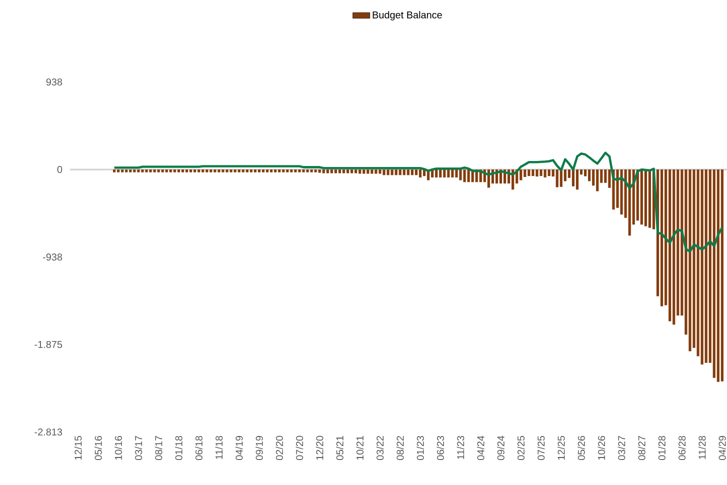  Describe the element at coordinates (59, 170) in the screenshot. I see `y-tick-label: 0` at that location.